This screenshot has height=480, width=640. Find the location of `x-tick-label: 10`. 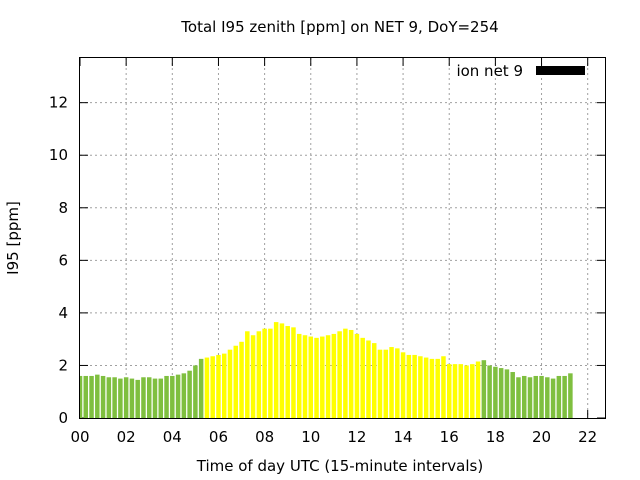

x-tick-label: 10 is located at coordinates (310, 437).